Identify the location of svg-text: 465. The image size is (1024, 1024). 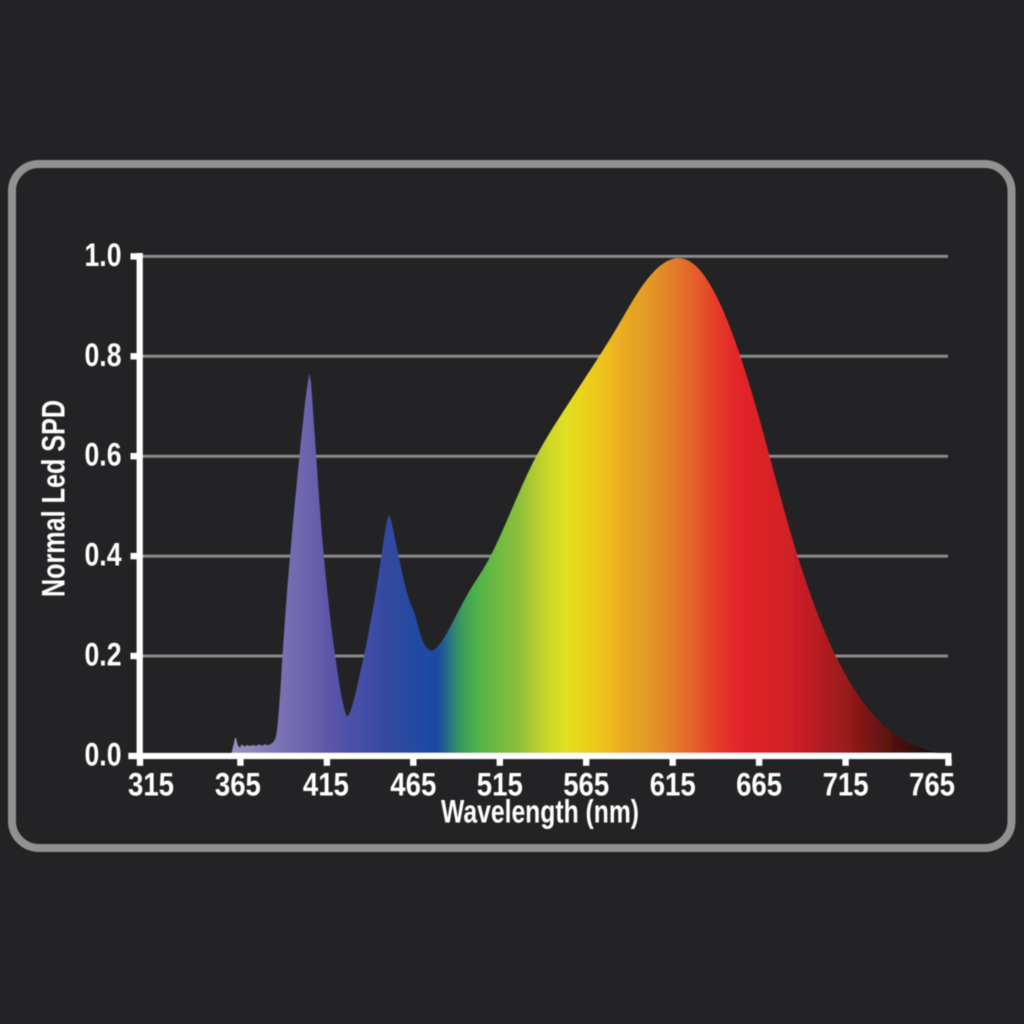
(413, 785).